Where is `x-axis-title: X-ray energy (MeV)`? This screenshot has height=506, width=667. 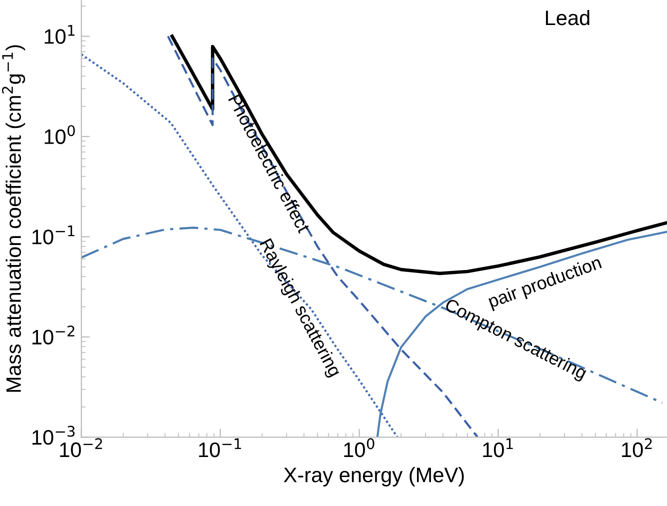
x-axis-title: X-ray energy (MeV) is located at coordinates (374, 476).